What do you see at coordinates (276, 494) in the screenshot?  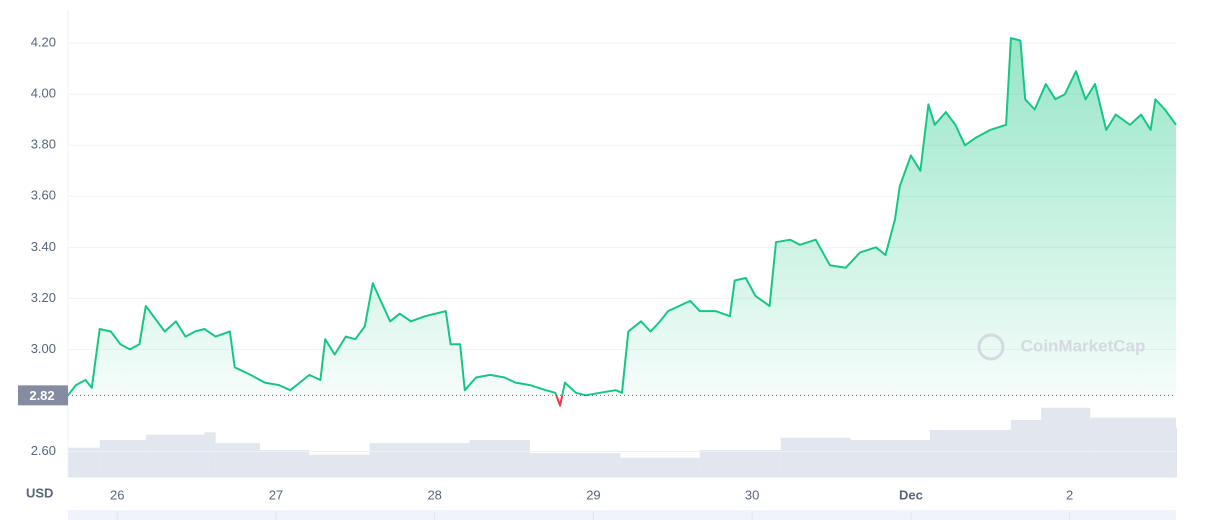 I see `x-tick-label: 27` at bounding box center [276, 494].